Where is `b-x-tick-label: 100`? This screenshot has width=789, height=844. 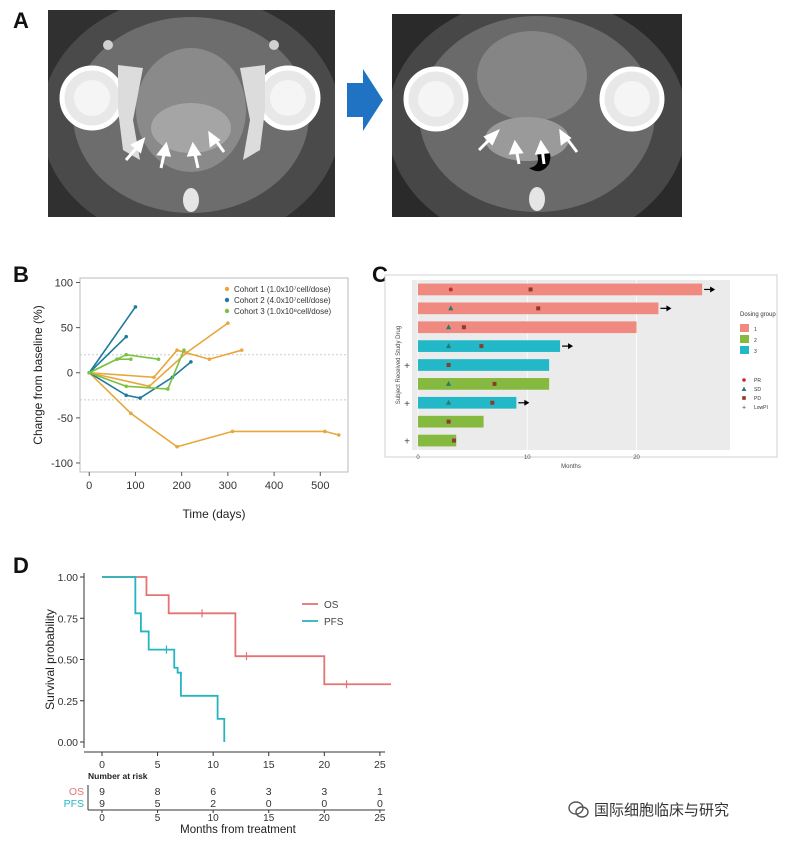 b-x-tick-label: 100 is located at coordinates (135, 486).